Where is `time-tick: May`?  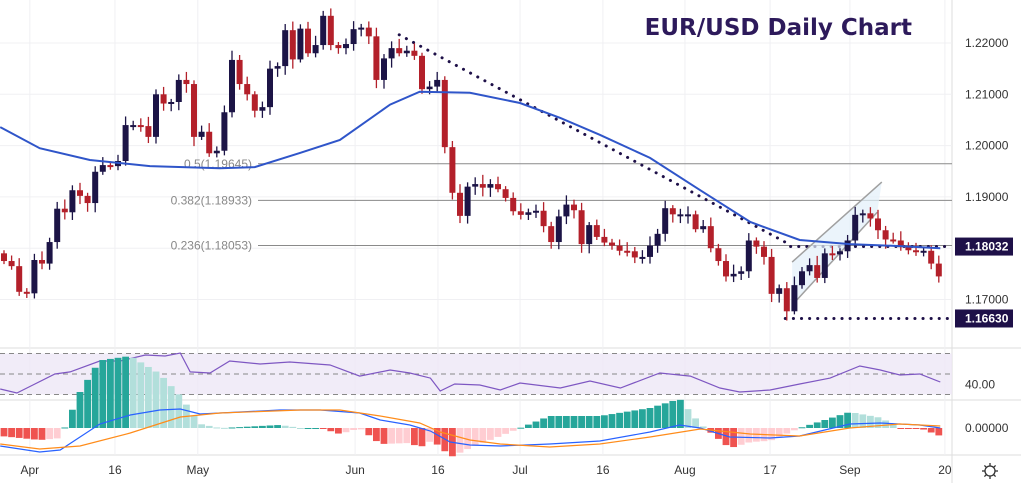 time-tick: May is located at coordinates (197, 470).